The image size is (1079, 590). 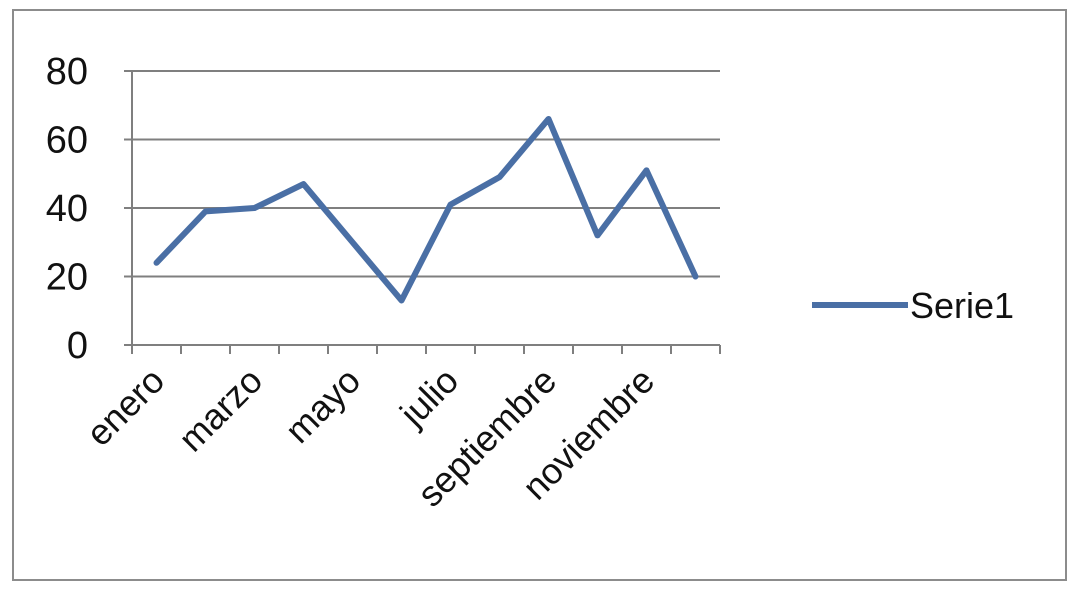 I want to click on data-point-julio, so click(x=450, y=204).